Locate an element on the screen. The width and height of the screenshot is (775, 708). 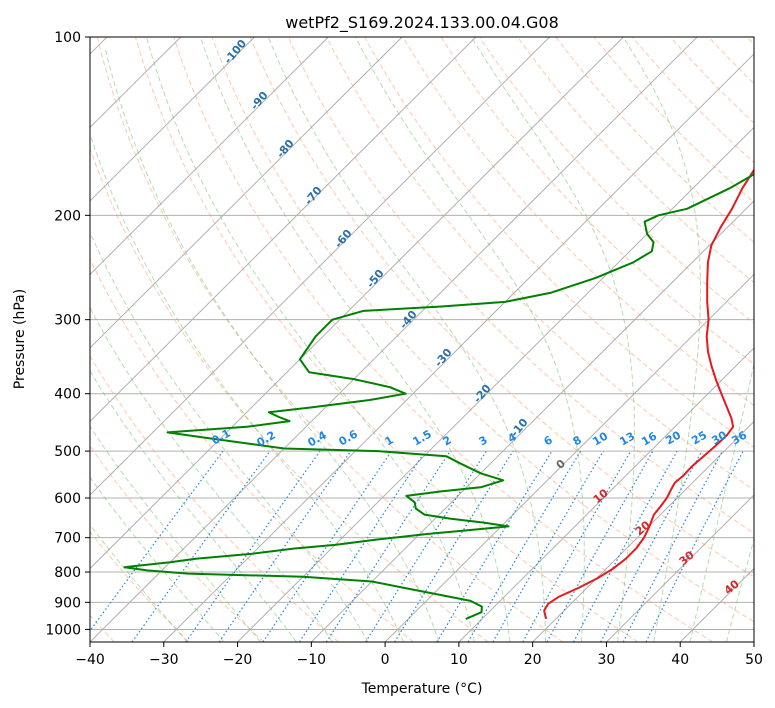
mixing-ratio-label: 0.6 is located at coordinates (349, 437).